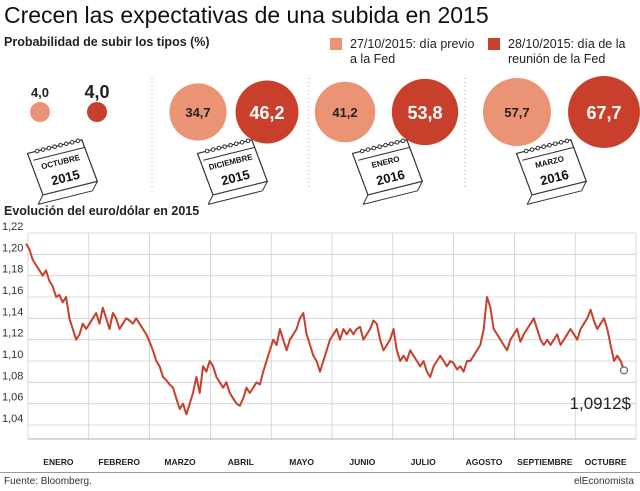 The width and height of the screenshot is (640, 491). I want to click on x-tick-label: AGOSTO, so click(484, 462).